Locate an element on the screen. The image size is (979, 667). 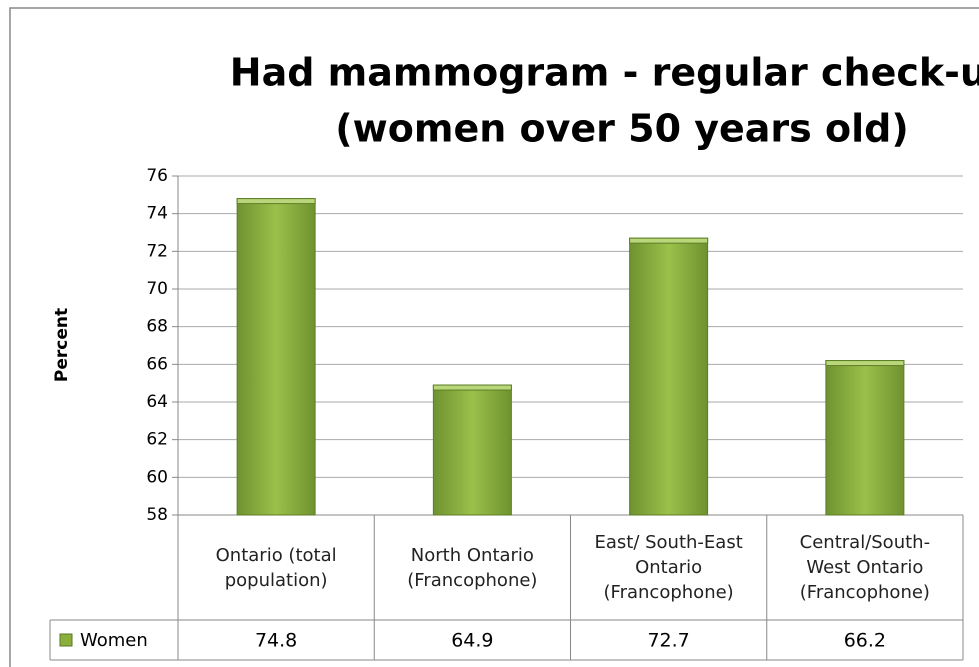
category-label: Central/South-West Ontario (Francophone) is located at coordinates (865, 567).